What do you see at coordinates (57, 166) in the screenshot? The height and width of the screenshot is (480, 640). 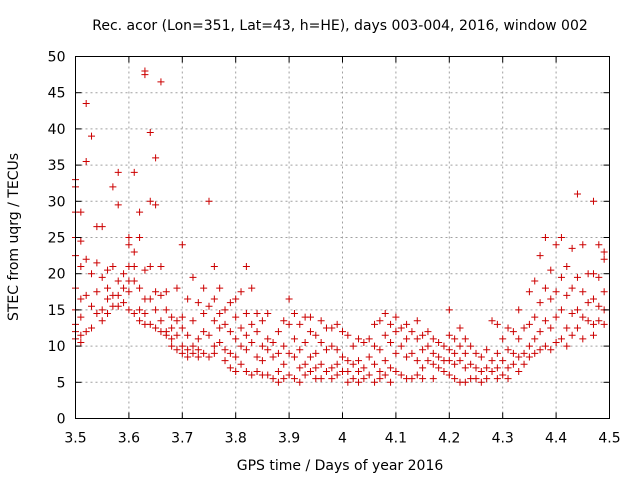 I see `y-tick-label: 35` at bounding box center [57, 166].